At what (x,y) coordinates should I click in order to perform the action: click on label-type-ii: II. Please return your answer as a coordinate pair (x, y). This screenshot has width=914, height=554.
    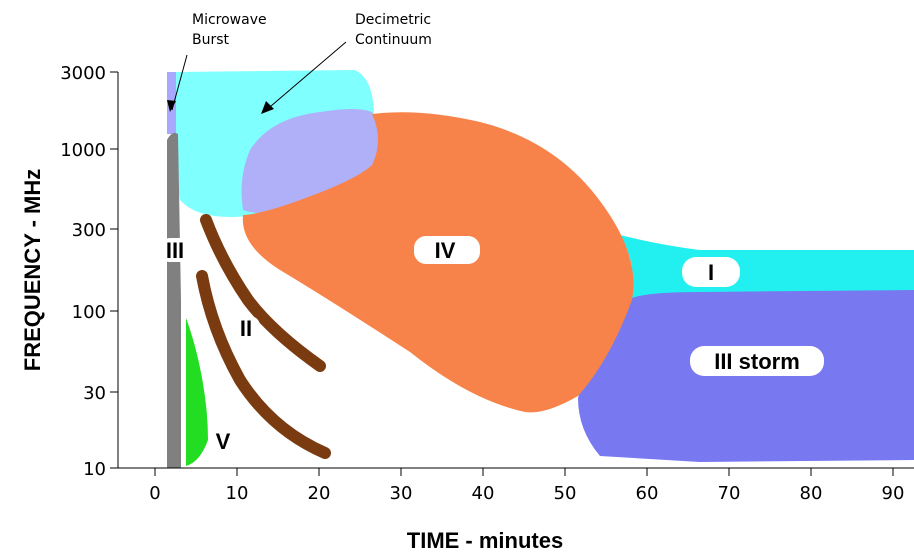
    Looking at the image, I should click on (246, 328).